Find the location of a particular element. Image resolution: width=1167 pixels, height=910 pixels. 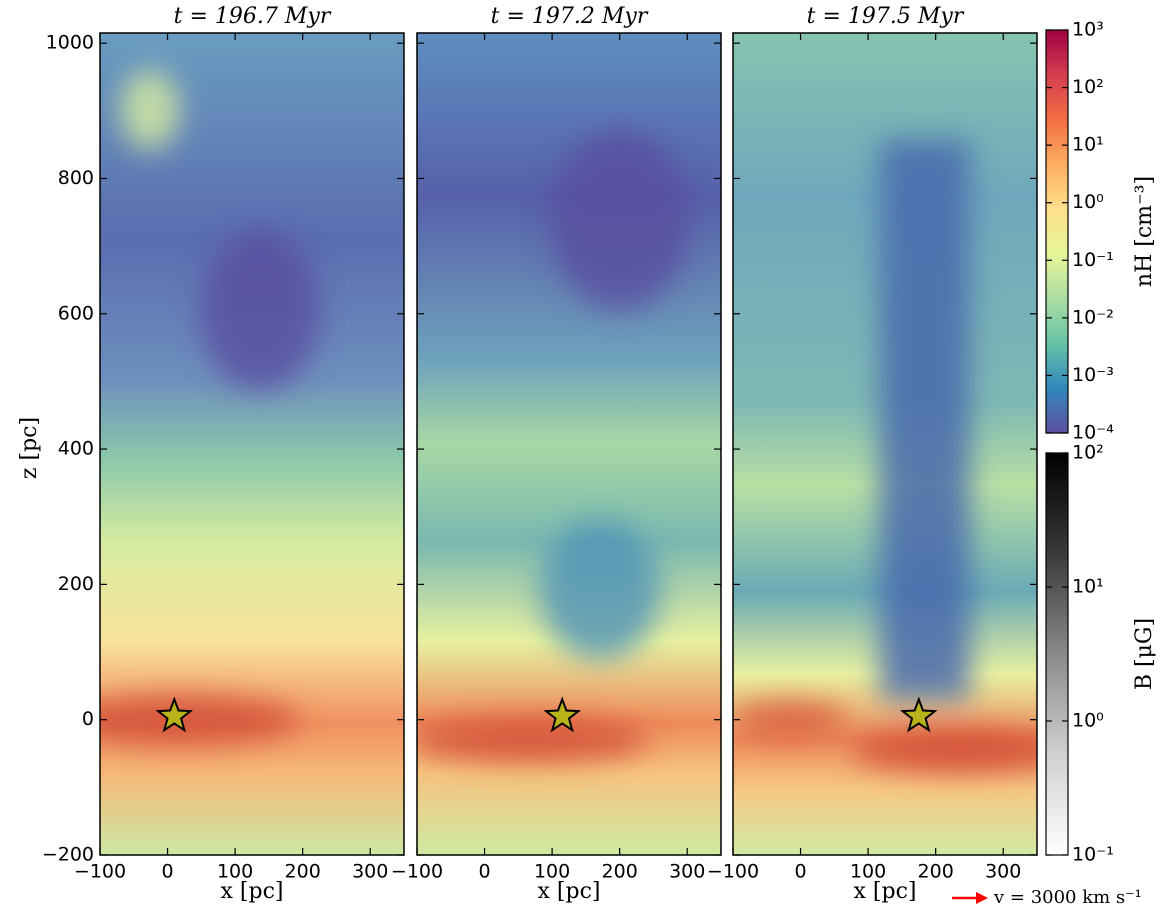

colorbar-tick-label: 10⁻³ is located at coordinates (1093, 375).